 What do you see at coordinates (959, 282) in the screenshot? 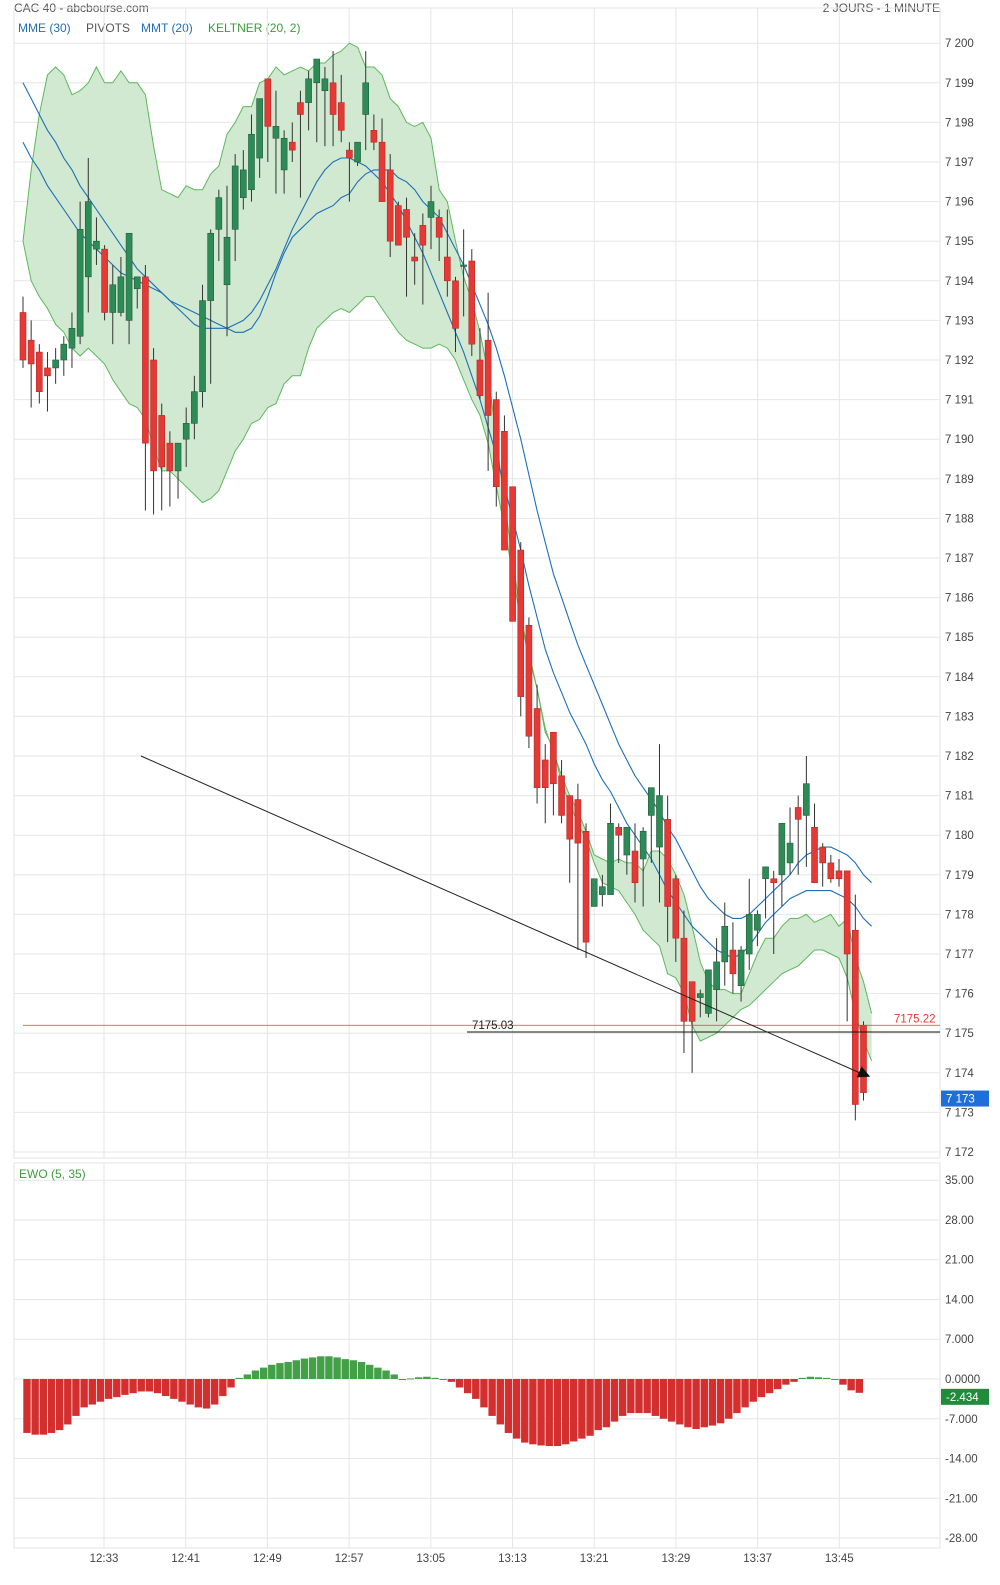
I see `price-tick-label: 7 194` at bounding box center [959, 282].